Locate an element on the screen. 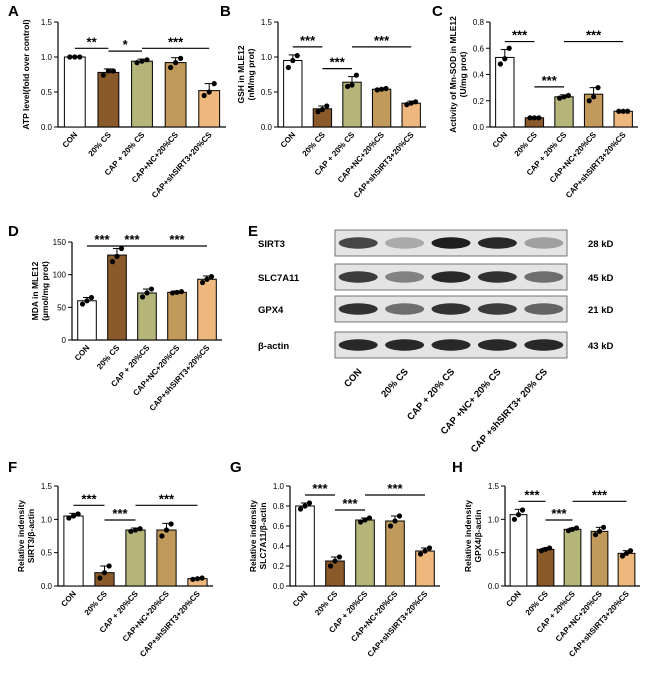  category-label: CAP+NC+20%CS is located at coordinates (579, 616).